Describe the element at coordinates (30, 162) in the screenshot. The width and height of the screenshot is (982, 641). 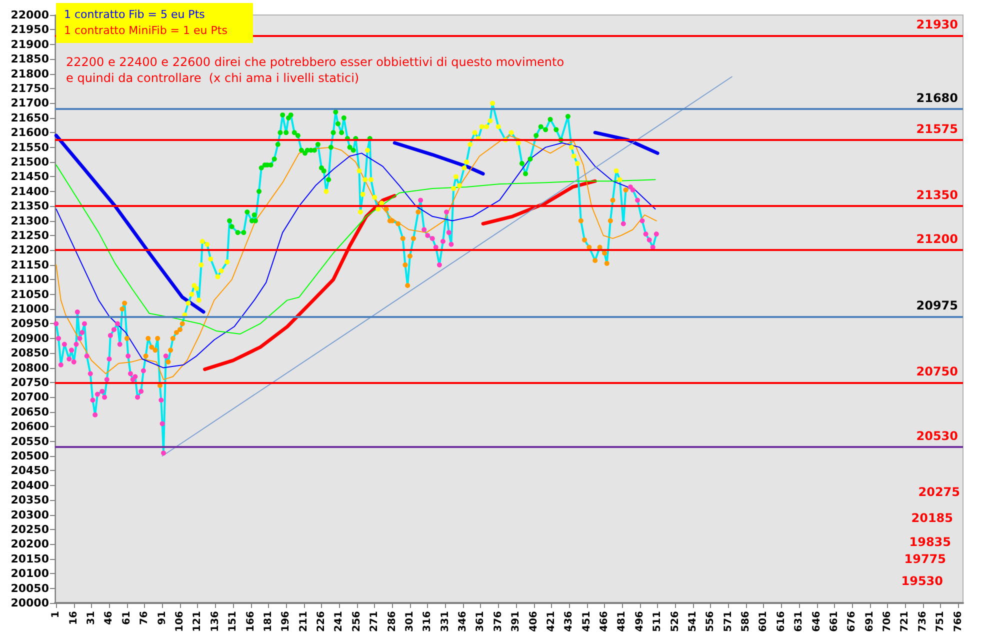
I see `y-tick-label: 21500` at that location.